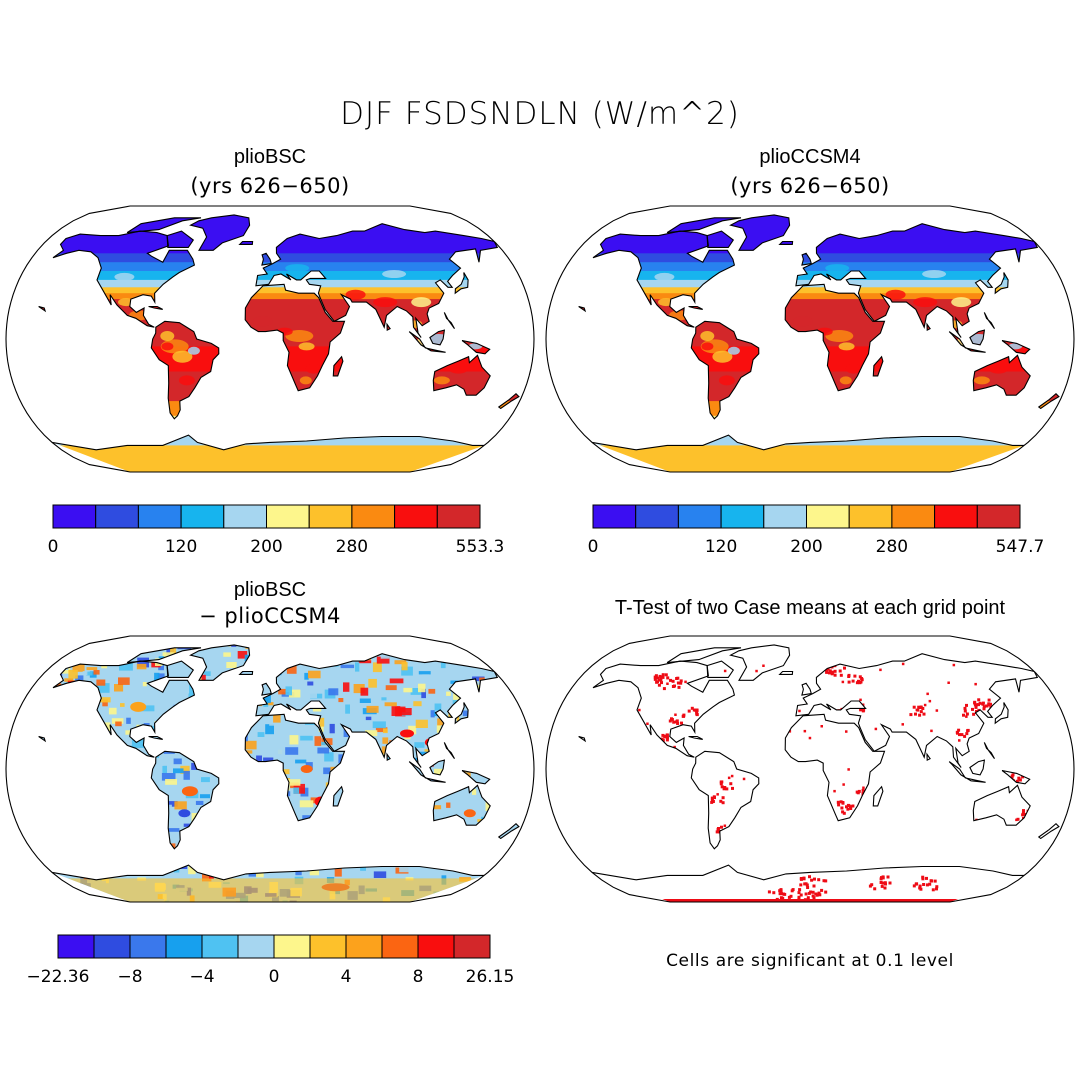 The image size is (1080, 1080). What do you see at coordinates (270, 616) in the screenshot?
I see `panel3-subtitle: − plioCCSM4` at bounding box center [270, 616].